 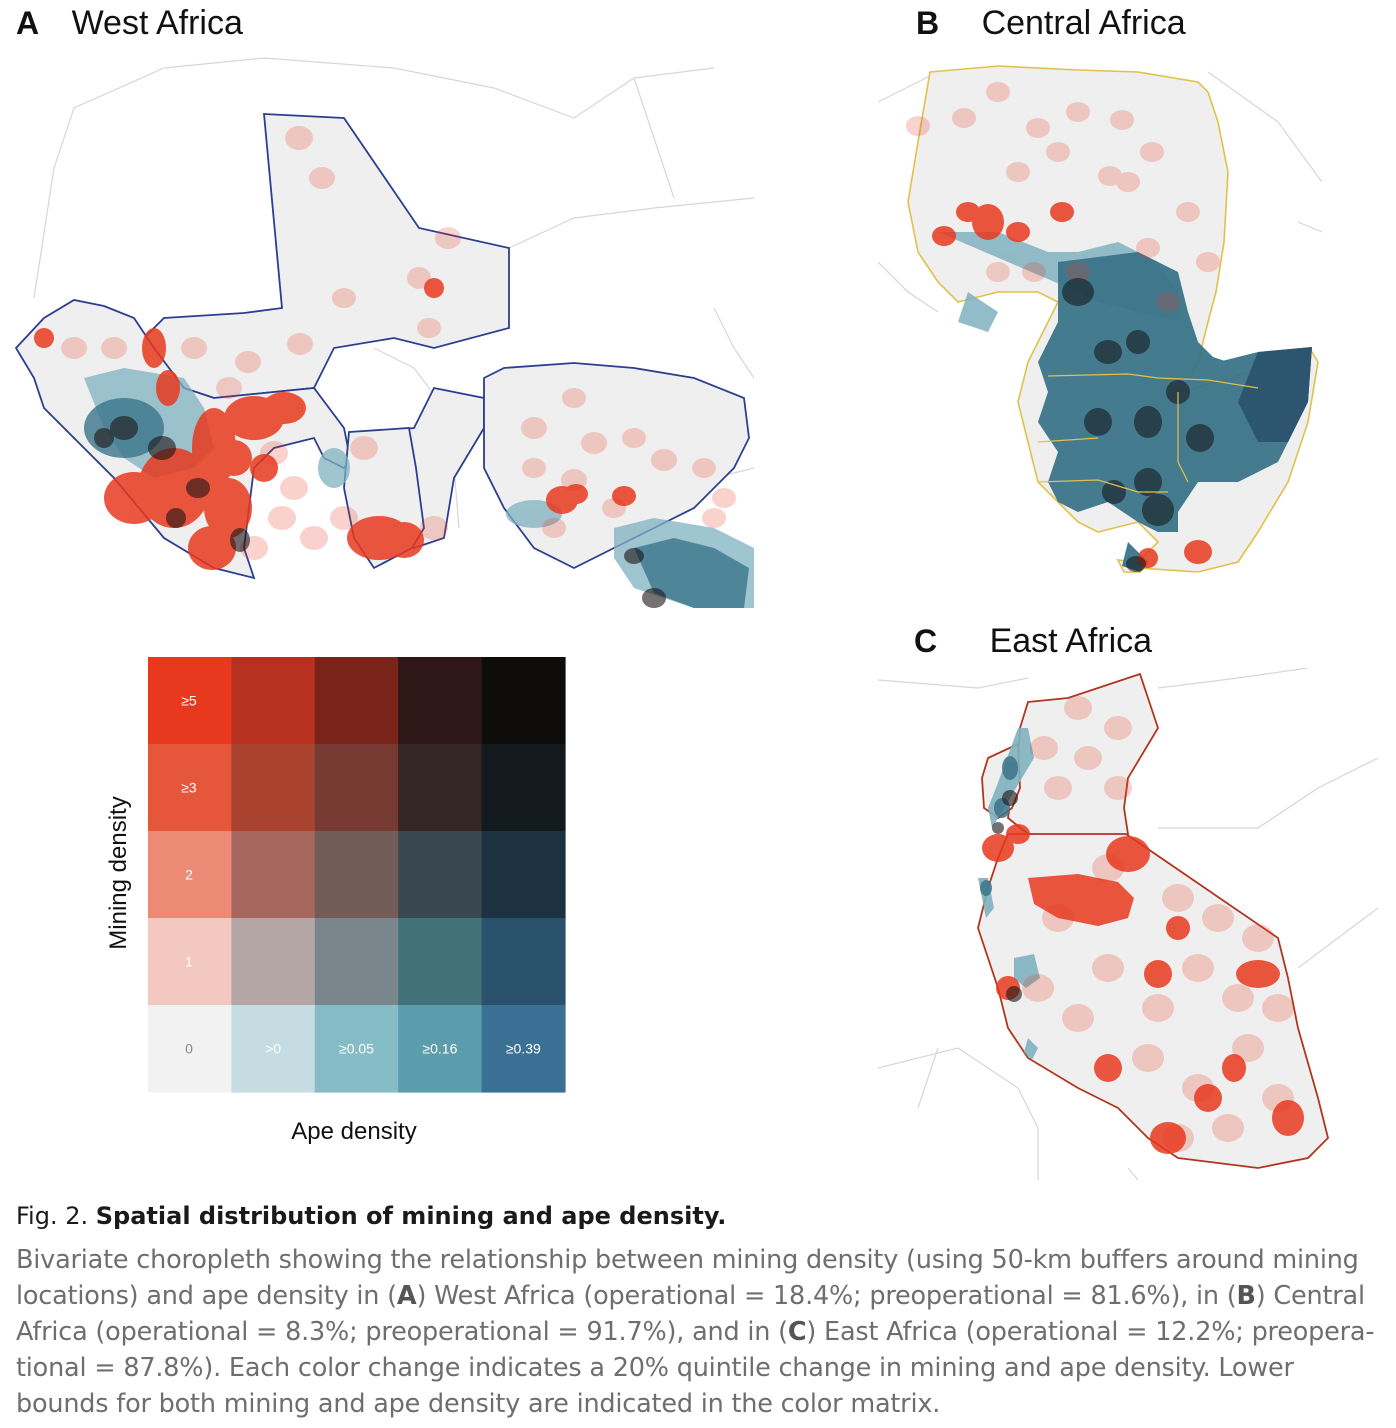 I want to click on panel-c-title: East Africa, so click(x=1071, y=641).